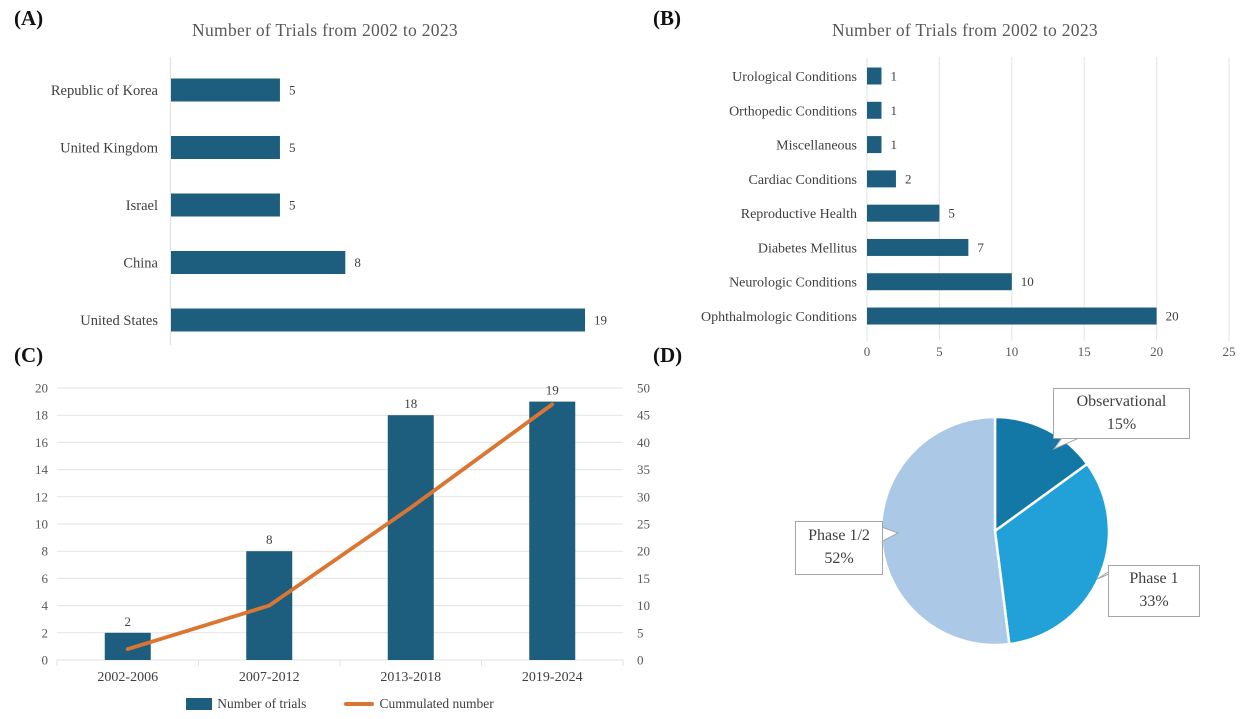  I want to click on x-tick-label: 0, so click(867, 351).